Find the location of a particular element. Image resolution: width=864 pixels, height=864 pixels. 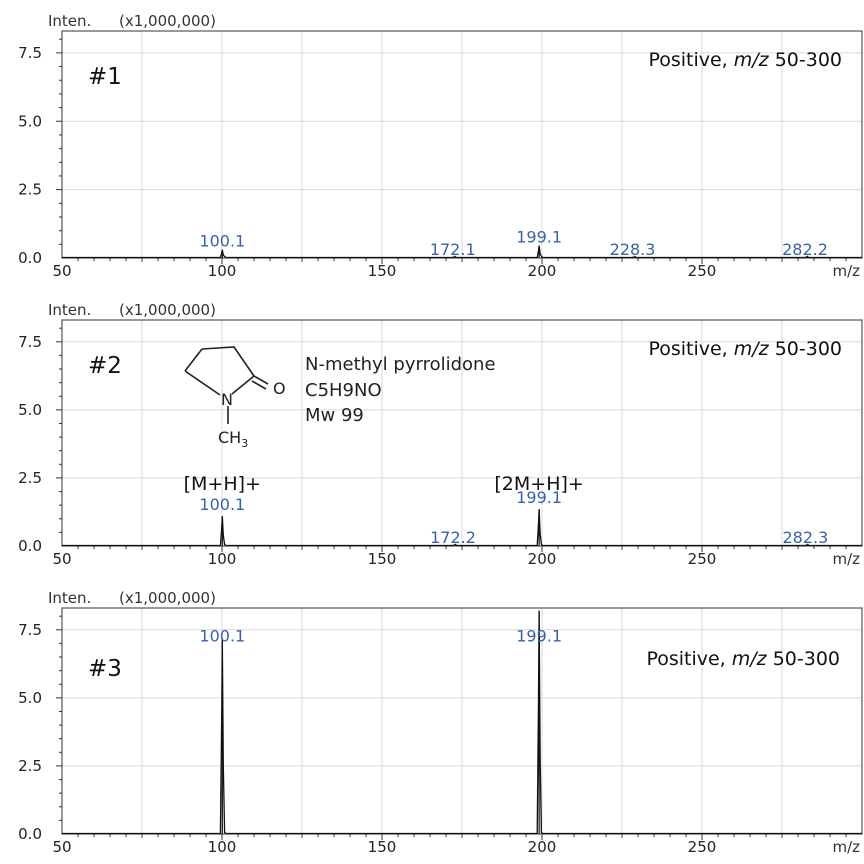

methyl-group: CH3 is located at coordinates (233, 439).